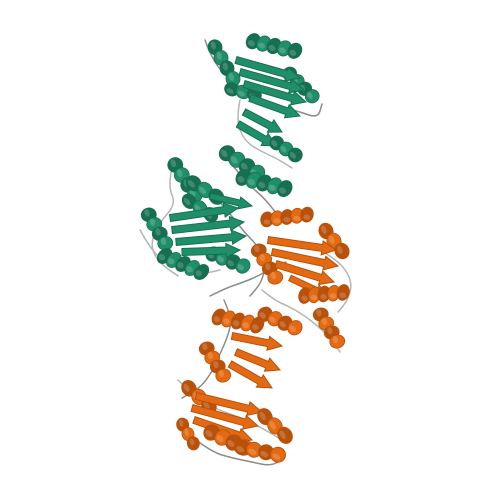  I want to click on helix-b6, so click(238, 321).